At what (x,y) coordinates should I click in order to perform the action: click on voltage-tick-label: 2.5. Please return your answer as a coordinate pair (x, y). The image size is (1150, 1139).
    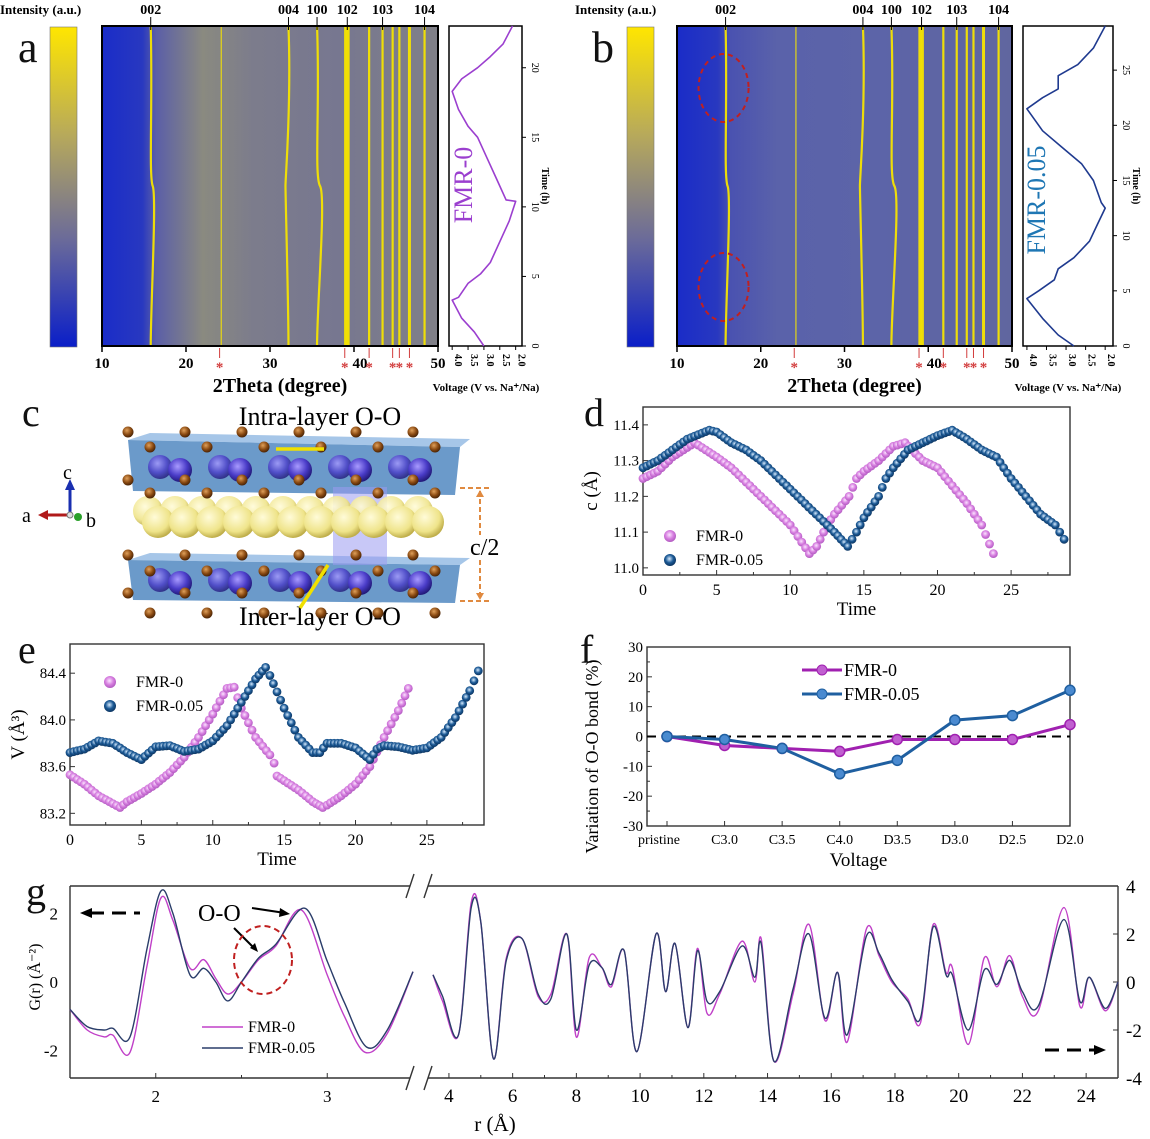
    Looking at the image, I should click on (1091, 360).